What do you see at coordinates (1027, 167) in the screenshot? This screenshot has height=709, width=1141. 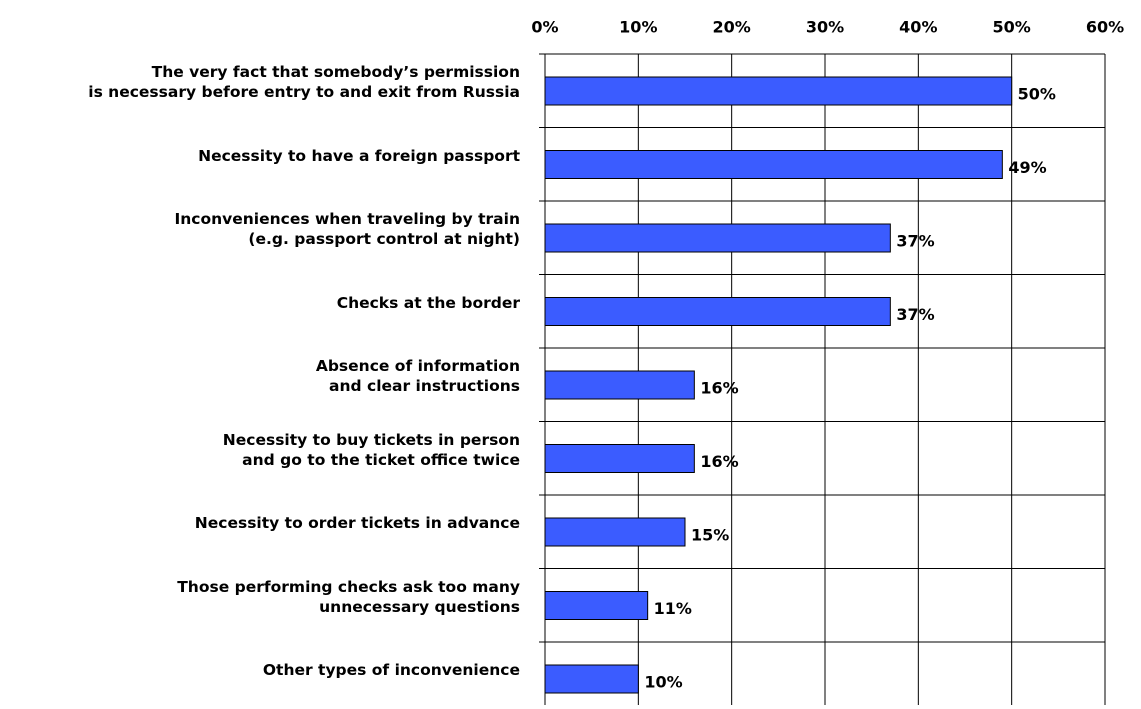 I see `value-label: 49%` at bounding box center [1027, 167].